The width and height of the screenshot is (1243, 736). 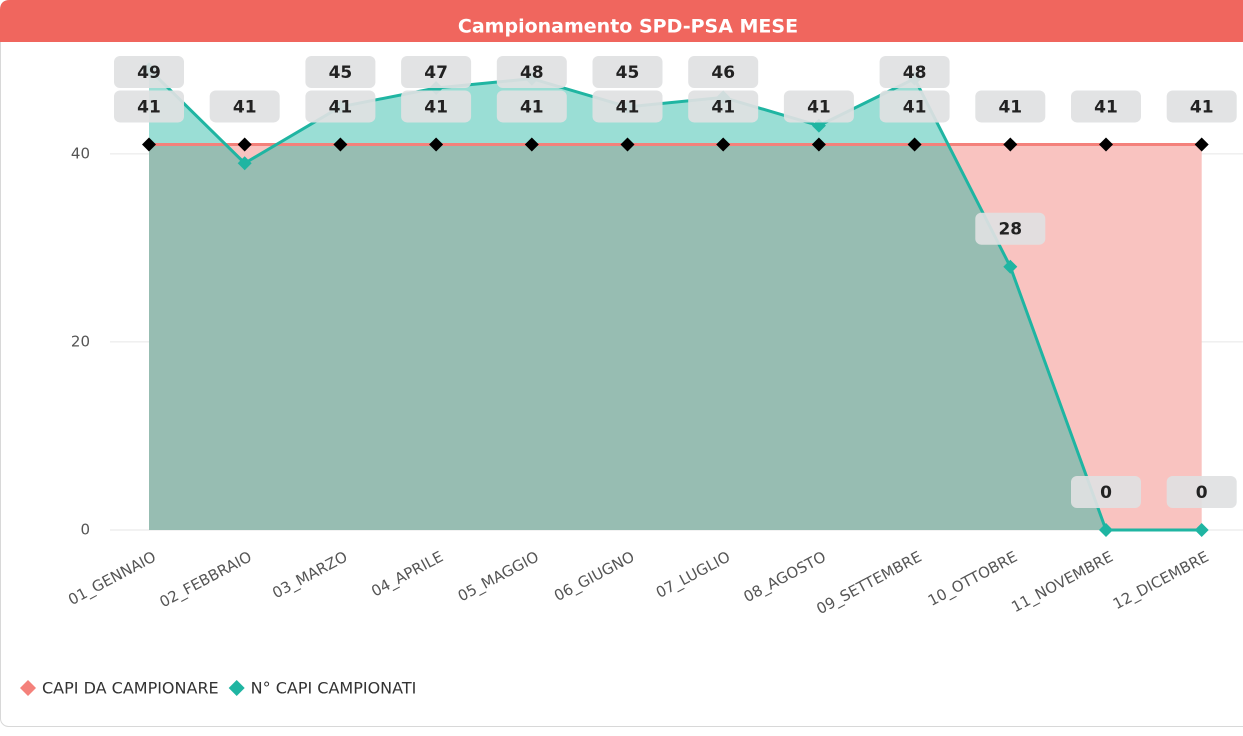 What do you see at coordinates (85, 530) in the screenshot?
I see `y-tick-label: 0` at bounding box center [85, 530].